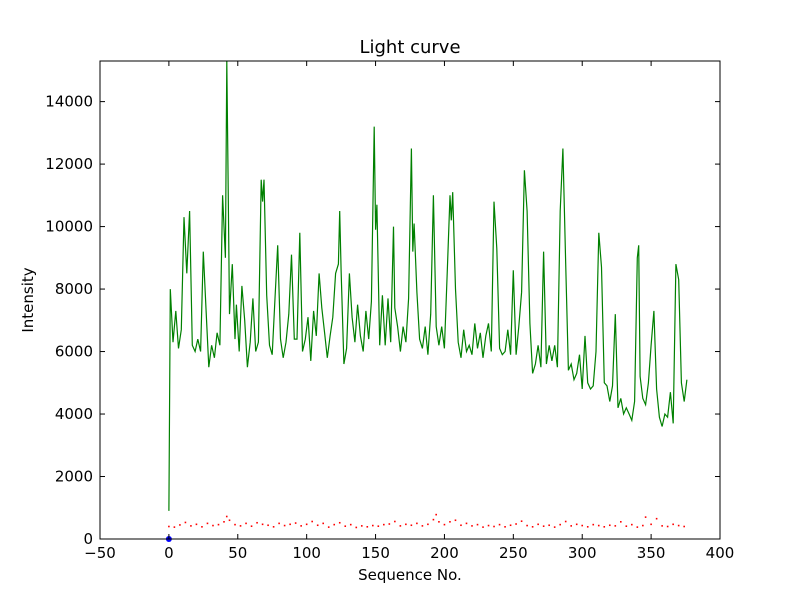 Image resolution: width=800 pixels, height=600 pixels. What do you see at coordinates (375, 553) in the screenshot?
I see `x-tick-label: 150` at bounding box center [375, 553].